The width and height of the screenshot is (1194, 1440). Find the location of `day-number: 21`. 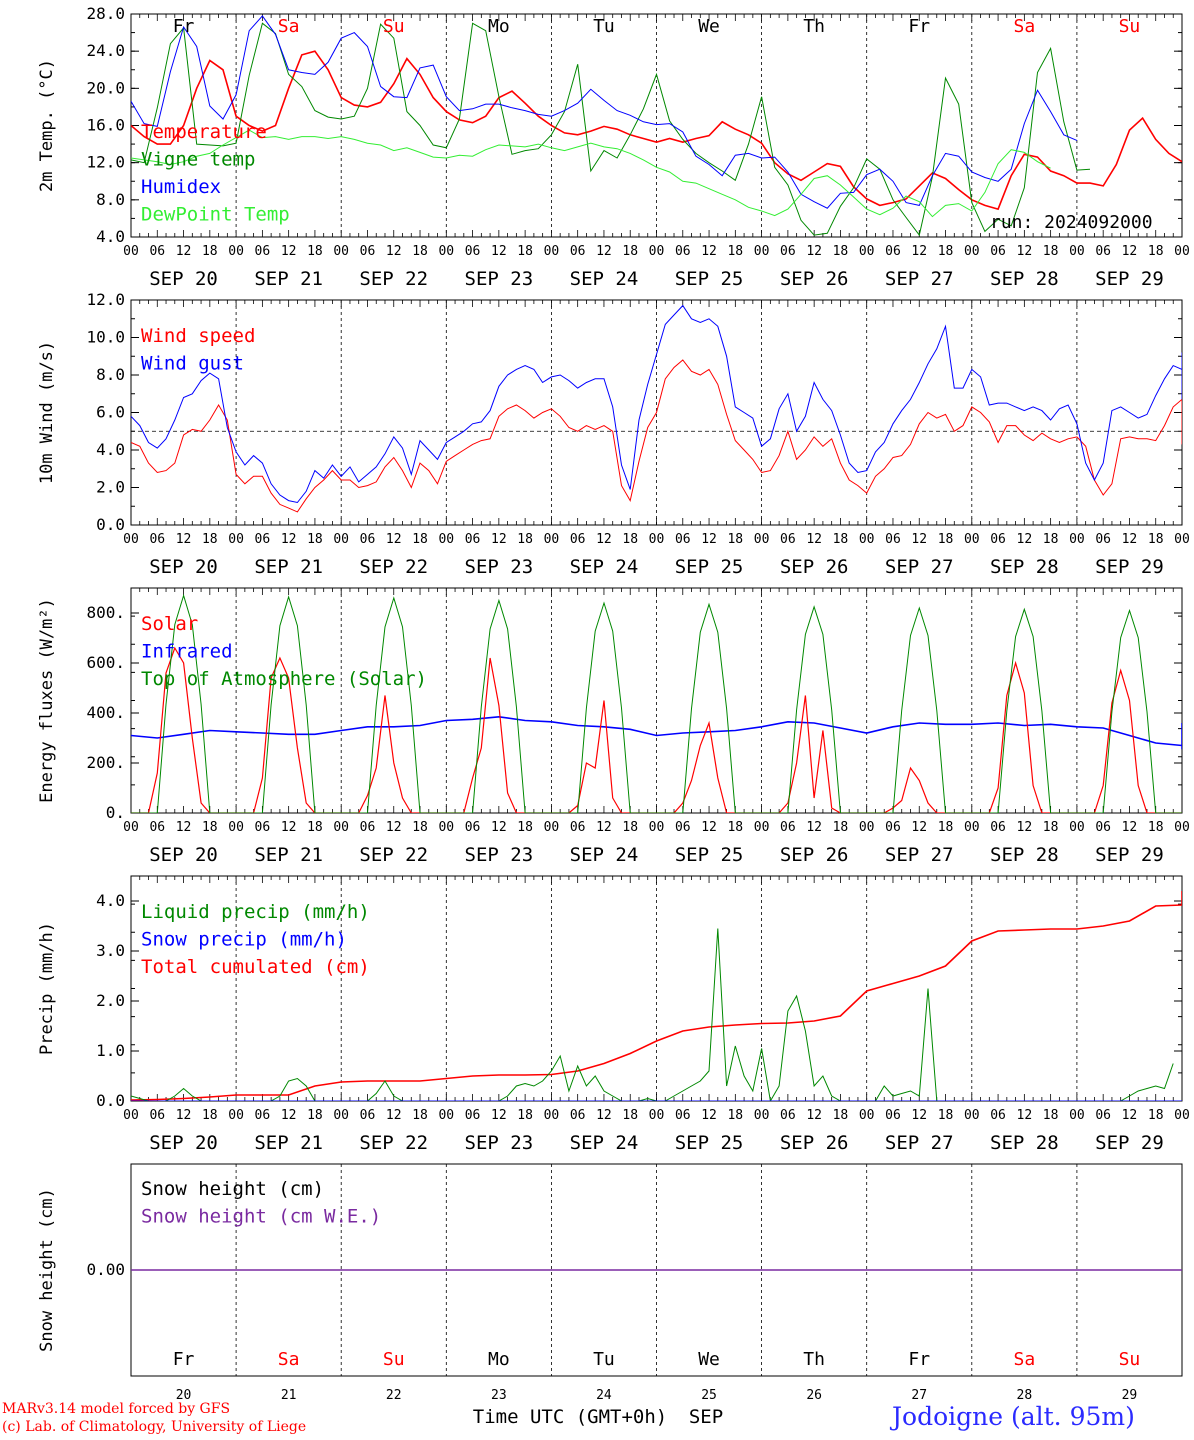

day-number: 21 is located at coordinates (289, 1395).